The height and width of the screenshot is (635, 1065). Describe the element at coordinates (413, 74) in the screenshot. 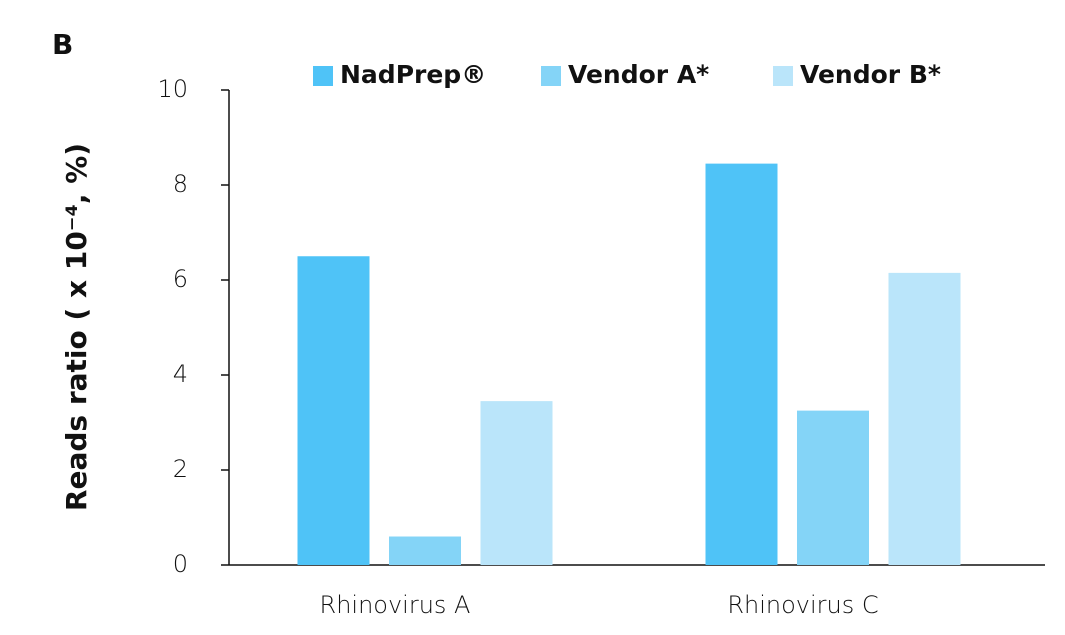

I see `legend-label: NadPrep®` at that location.